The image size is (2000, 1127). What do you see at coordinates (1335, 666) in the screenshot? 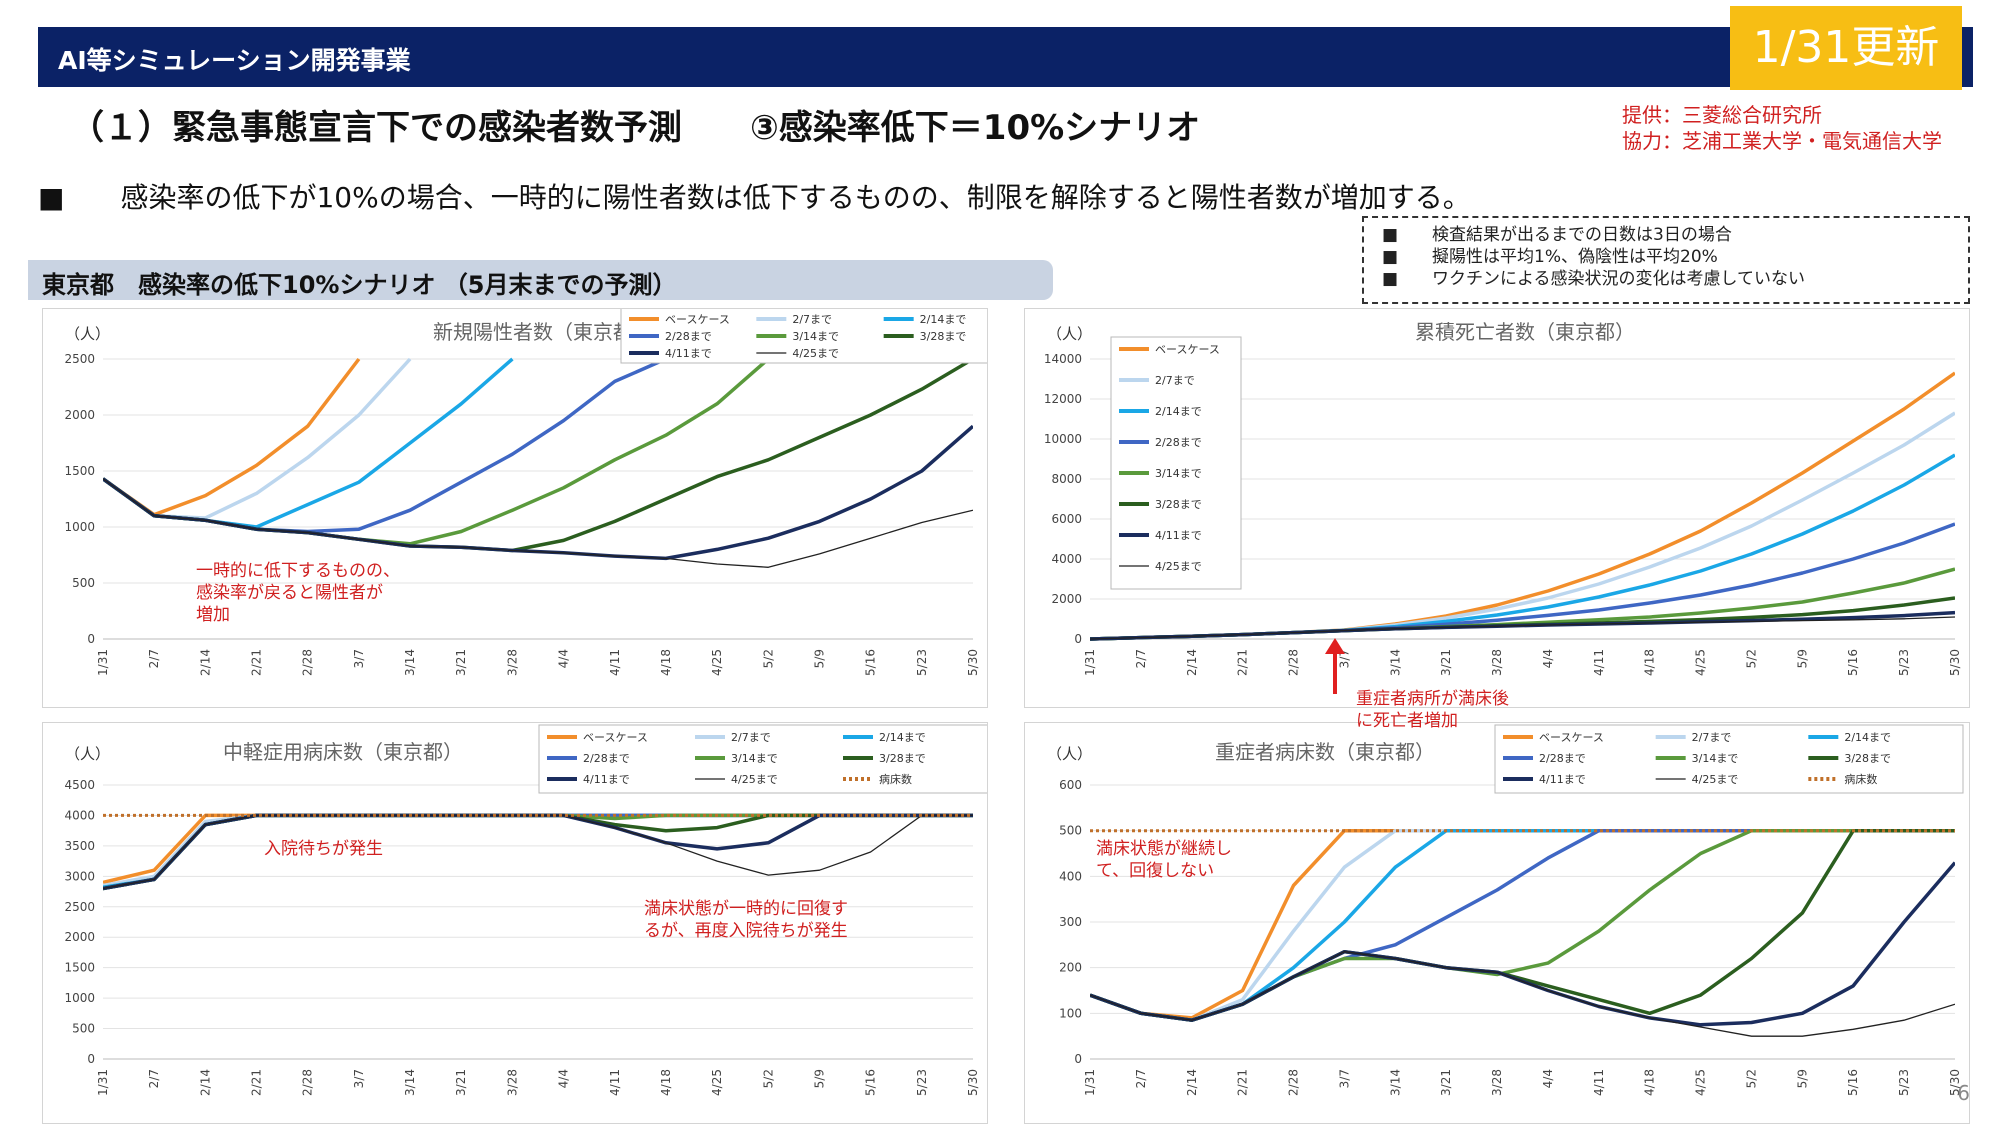
I see `red-arrow-icon` at bounding box center [1335, 666].